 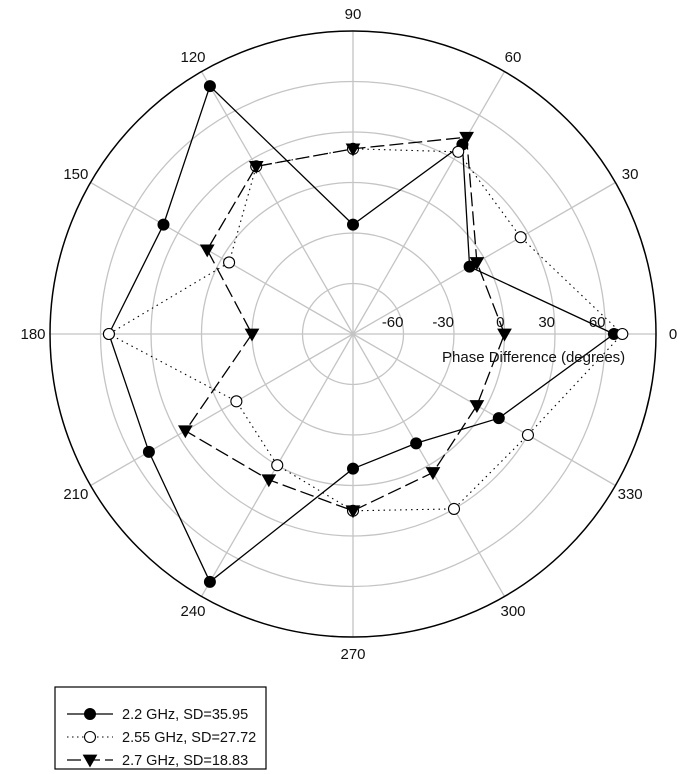 What do you see at coordinates (512, 611) in the screenshot?
I see `angle-tick-label-300: 300` at bounding box center [512, 611].